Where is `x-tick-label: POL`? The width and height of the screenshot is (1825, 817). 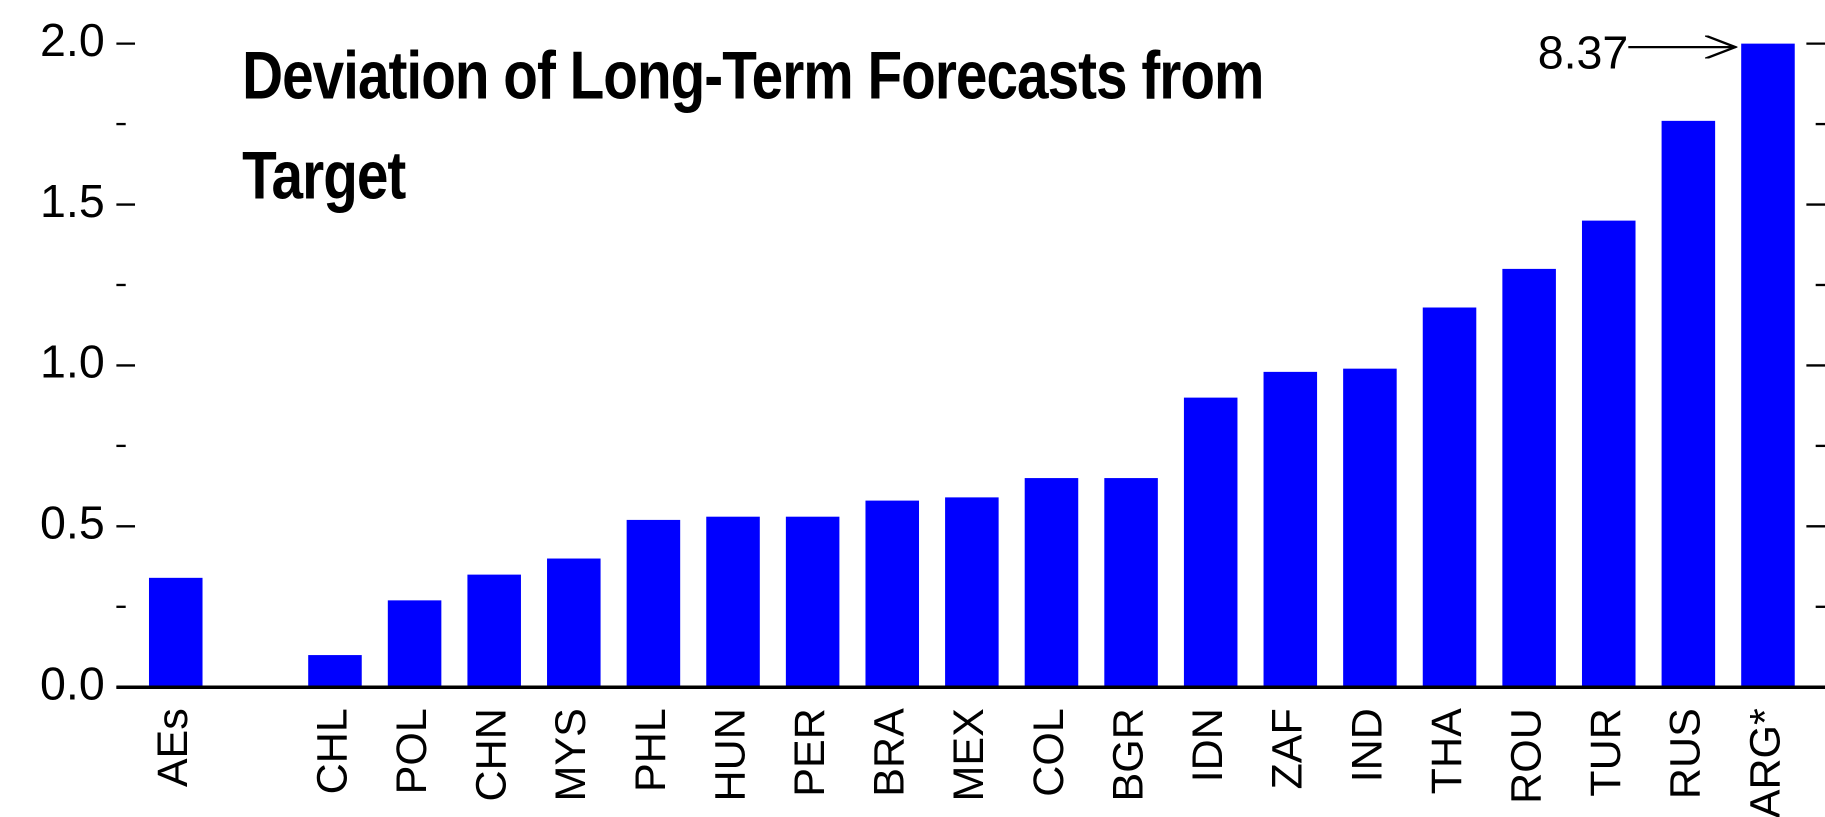 x-tick-label: POL is located at coordinates (412, 751).